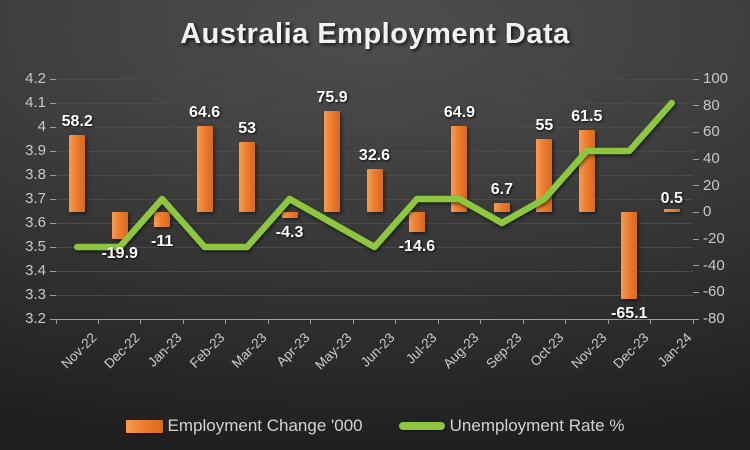  What do you see at coordinates (459, 112) in the screenshot?
I see `bar-data-label: 64.9` at bounding box center [459, 112].